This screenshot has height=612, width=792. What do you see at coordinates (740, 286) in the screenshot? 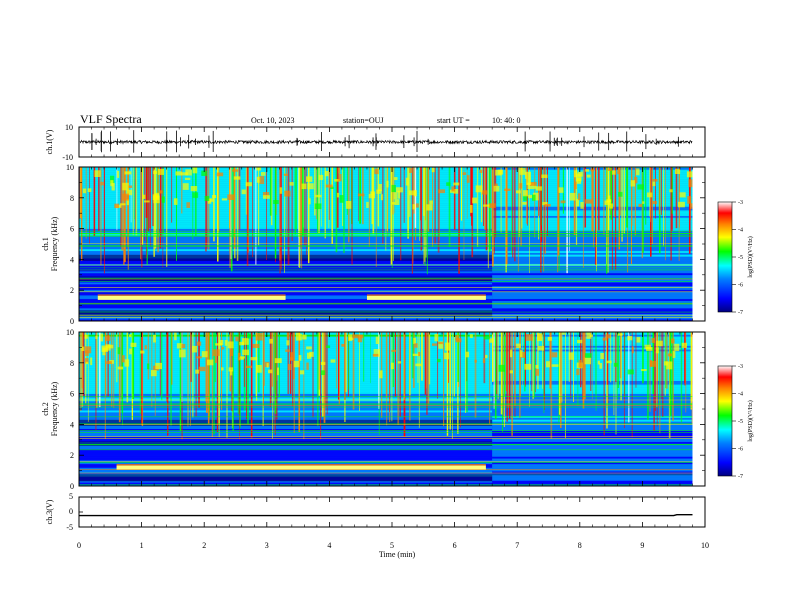
I see `colorbar-tick-label: -6` at bounding box center [740, 286].